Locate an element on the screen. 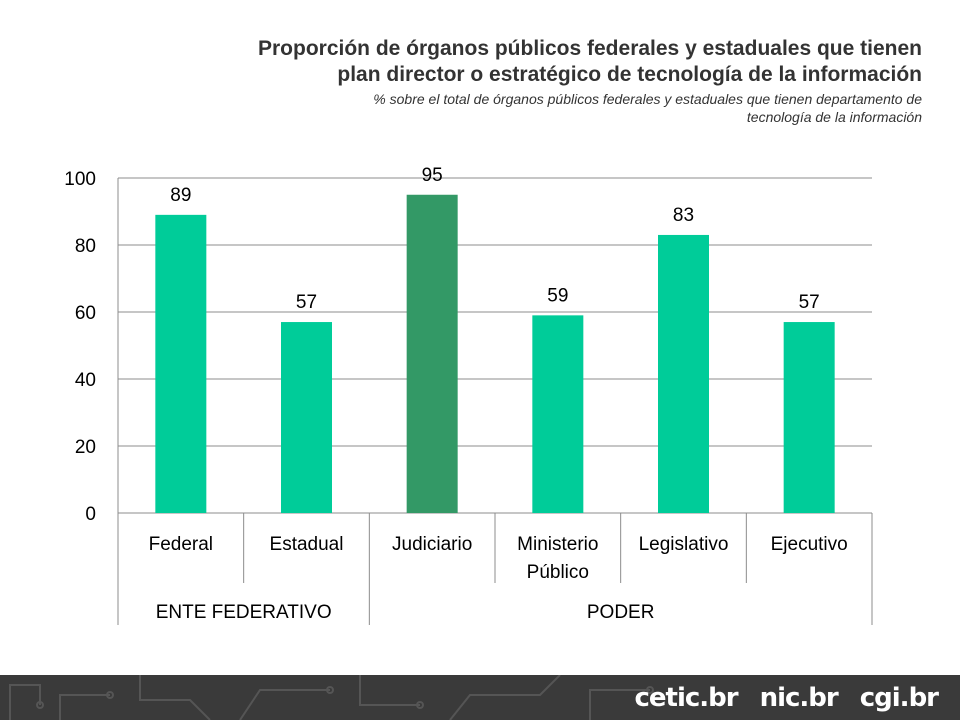 Image resolution: width=960 pixels, height=720 pixels. category-label: Ministerio is located at coordinates (557, 544).